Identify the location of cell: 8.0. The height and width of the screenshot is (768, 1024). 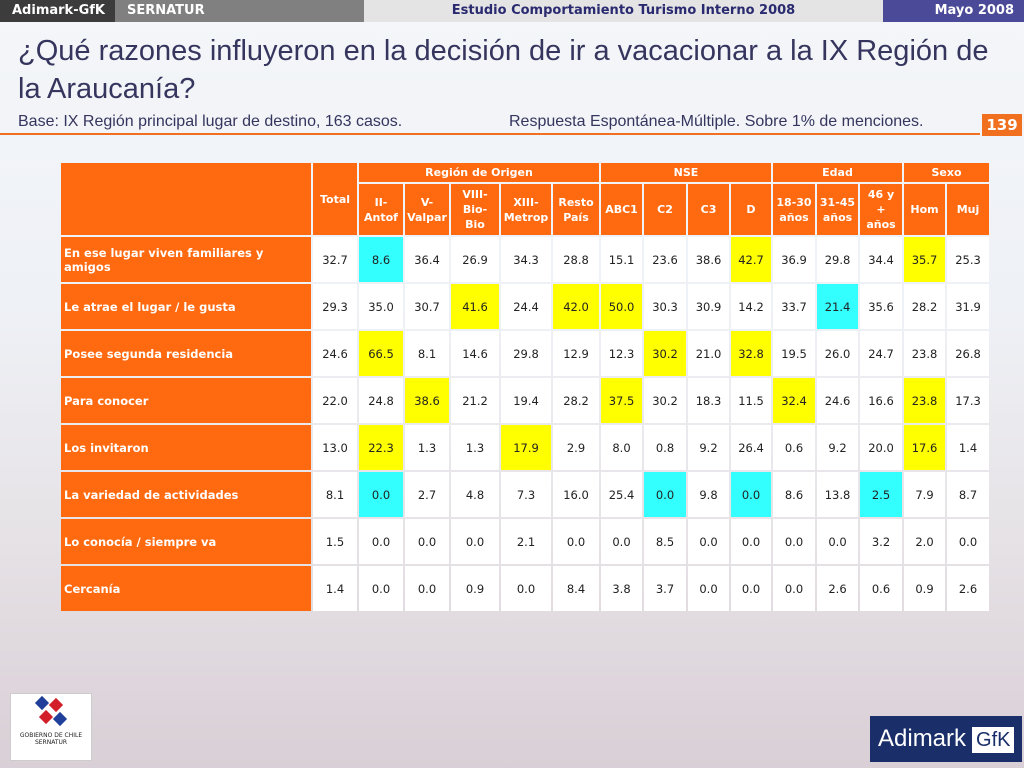
(621, 447).